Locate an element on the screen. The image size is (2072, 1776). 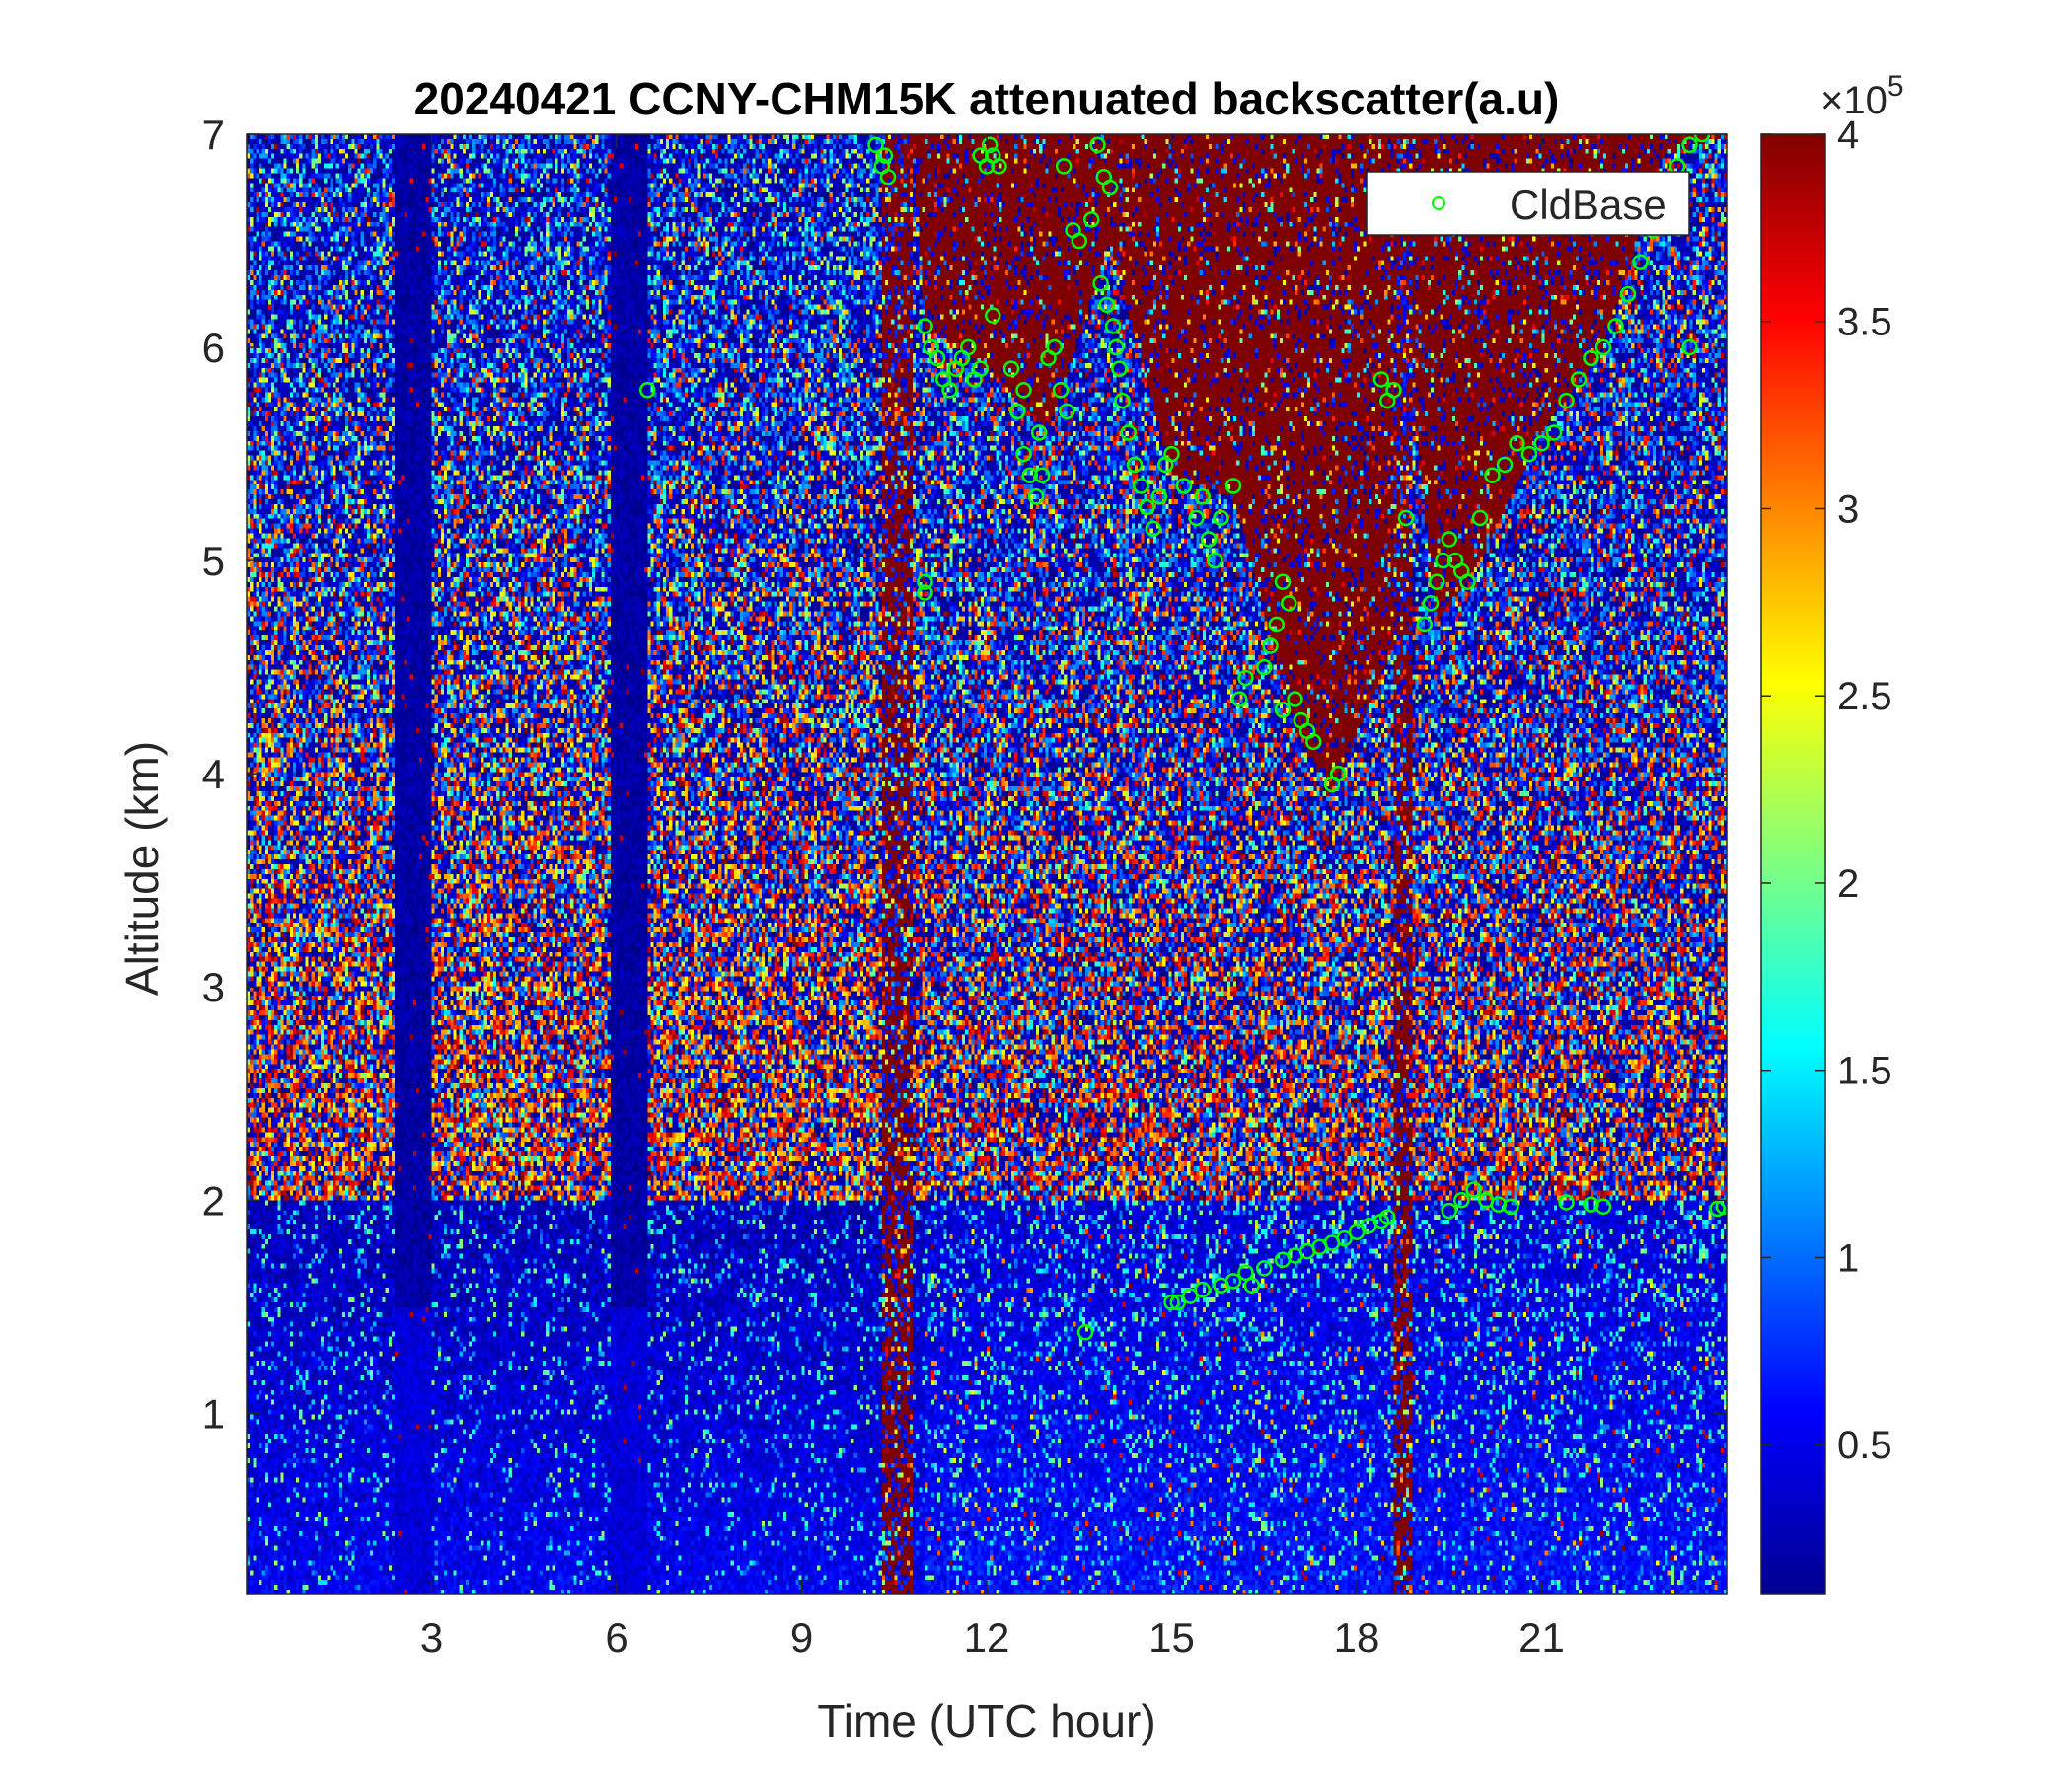
y-tick-label: 2 is located at coordinates (214, 1200).